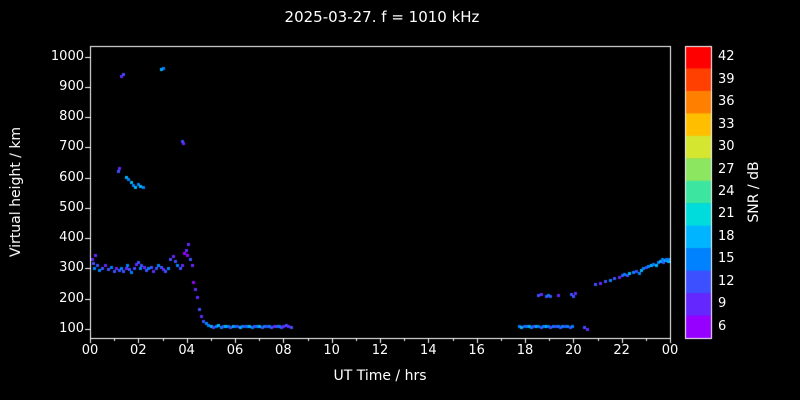 The width and height of the screenshot is (800, 400). What do you see at coordinates (726, 102) in the screenshot?
I see `colorbar-tick-label: 36` at bounding box center [726, 102].